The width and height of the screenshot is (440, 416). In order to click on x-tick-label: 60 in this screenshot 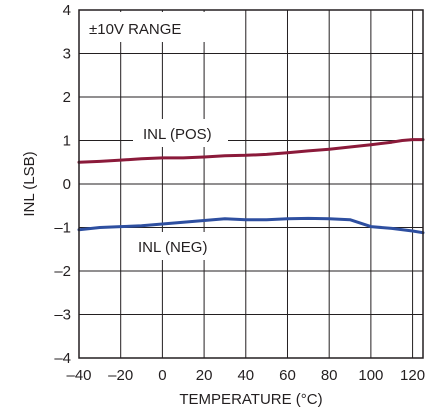, I will do `click(287, 375)`.